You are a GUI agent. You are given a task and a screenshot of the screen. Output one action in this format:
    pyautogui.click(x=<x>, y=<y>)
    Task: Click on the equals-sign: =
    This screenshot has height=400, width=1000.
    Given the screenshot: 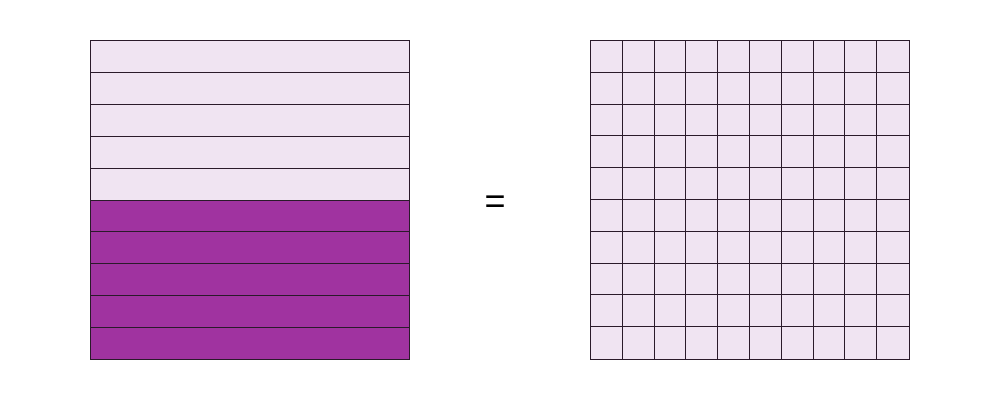 What is the action you would take?
    pyautogui.click(x=495, y=200)
    